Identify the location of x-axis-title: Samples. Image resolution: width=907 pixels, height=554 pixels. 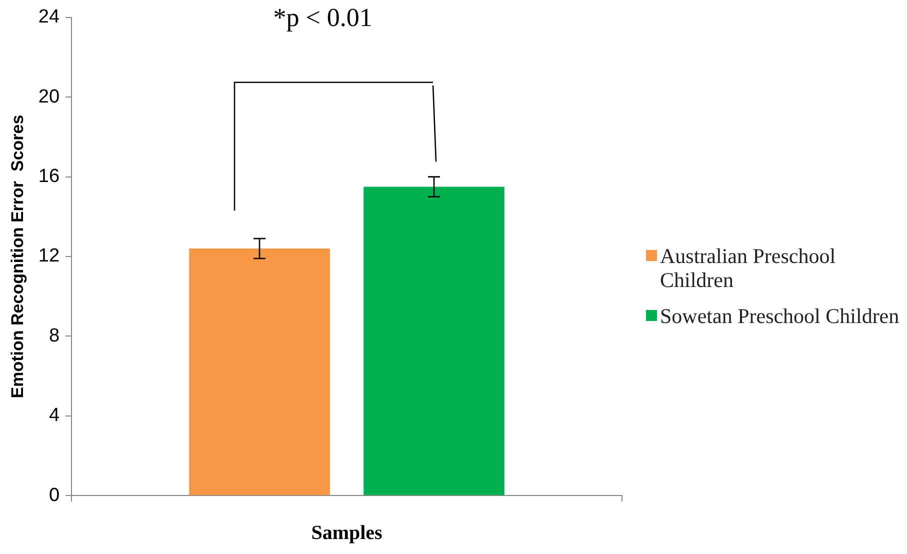
(347, 533).